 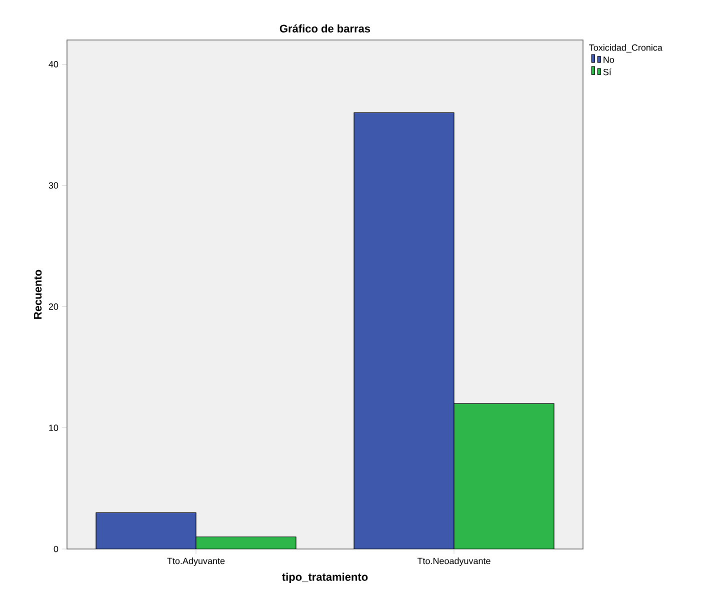 What do you see at coordinates (53, 185) in the screenshot?
I see `y-tick-label: 30` at bounding box center [53, 185].